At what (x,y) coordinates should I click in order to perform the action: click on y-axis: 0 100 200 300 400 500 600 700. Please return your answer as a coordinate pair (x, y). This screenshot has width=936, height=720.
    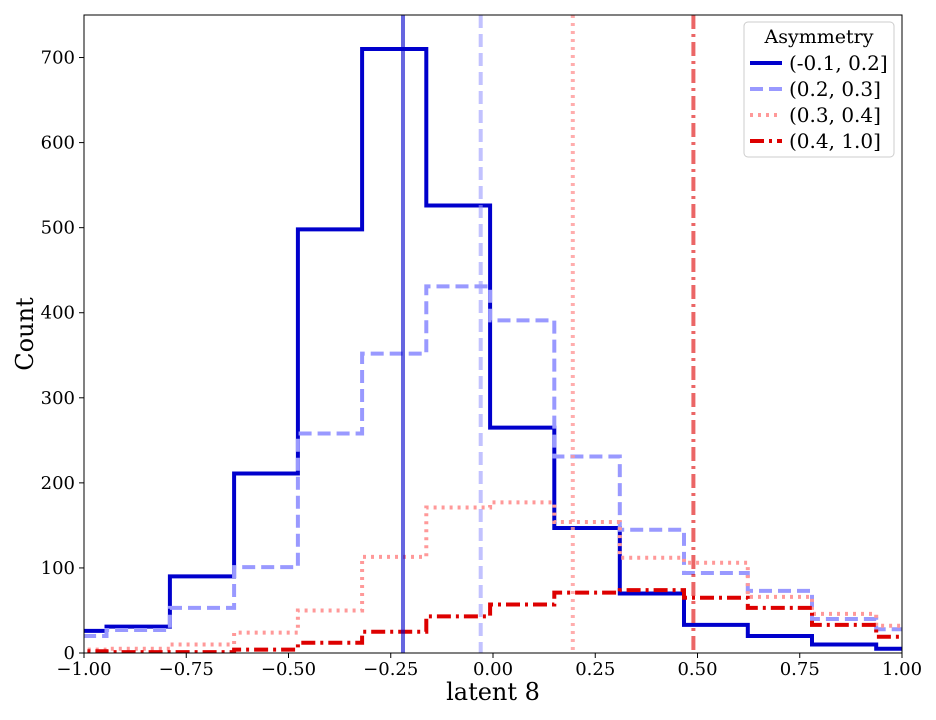
    Looking at the image, I should click on (62, 356).